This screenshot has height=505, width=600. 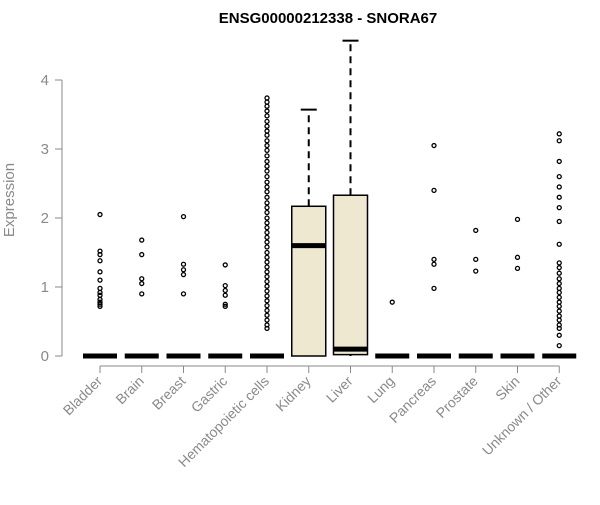 What do you see at coordinates (45, 218) in the screenshot?
I see `y-tick-label: 2` at bounding box center [45, 218].